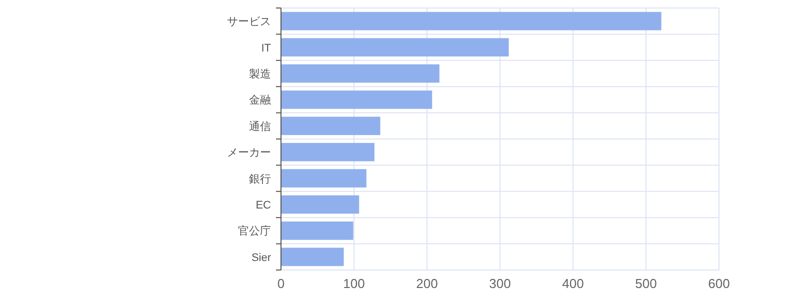  What do you see at coordinates (719, 283) in the screenshot?
I see `x-tick-label: 600` at bounding box center [719, 283].